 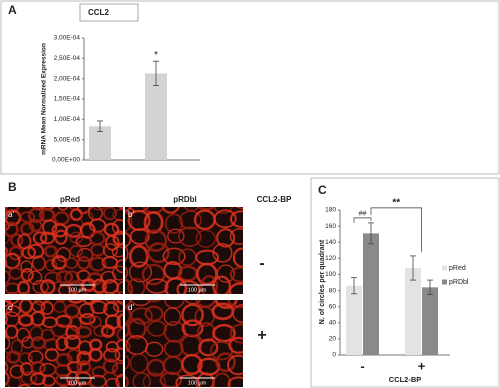 I want to click on y-tick-label: 140, so click(x=330, y=242).